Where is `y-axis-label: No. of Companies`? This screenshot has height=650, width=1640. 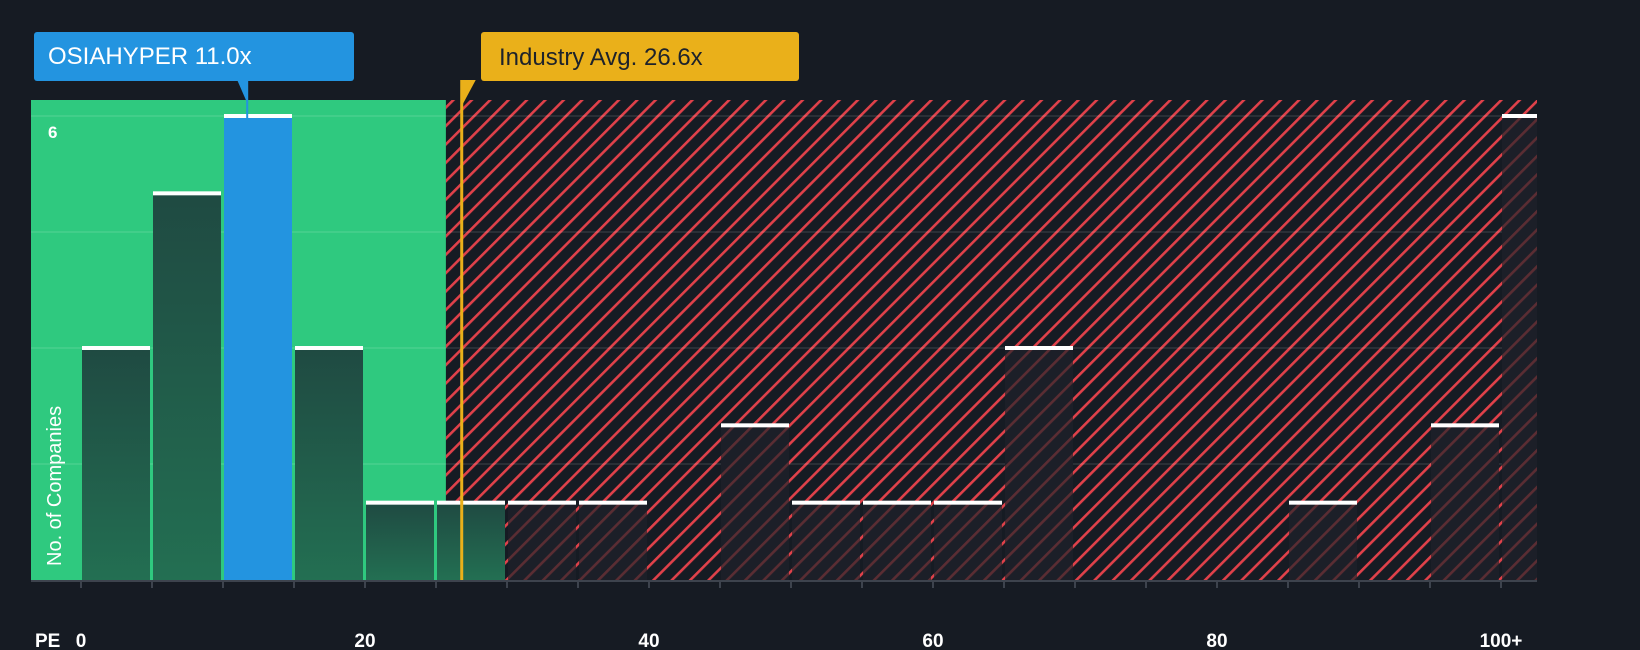 y-axis-label: No. of Companies is located at coordinates (55, 486).